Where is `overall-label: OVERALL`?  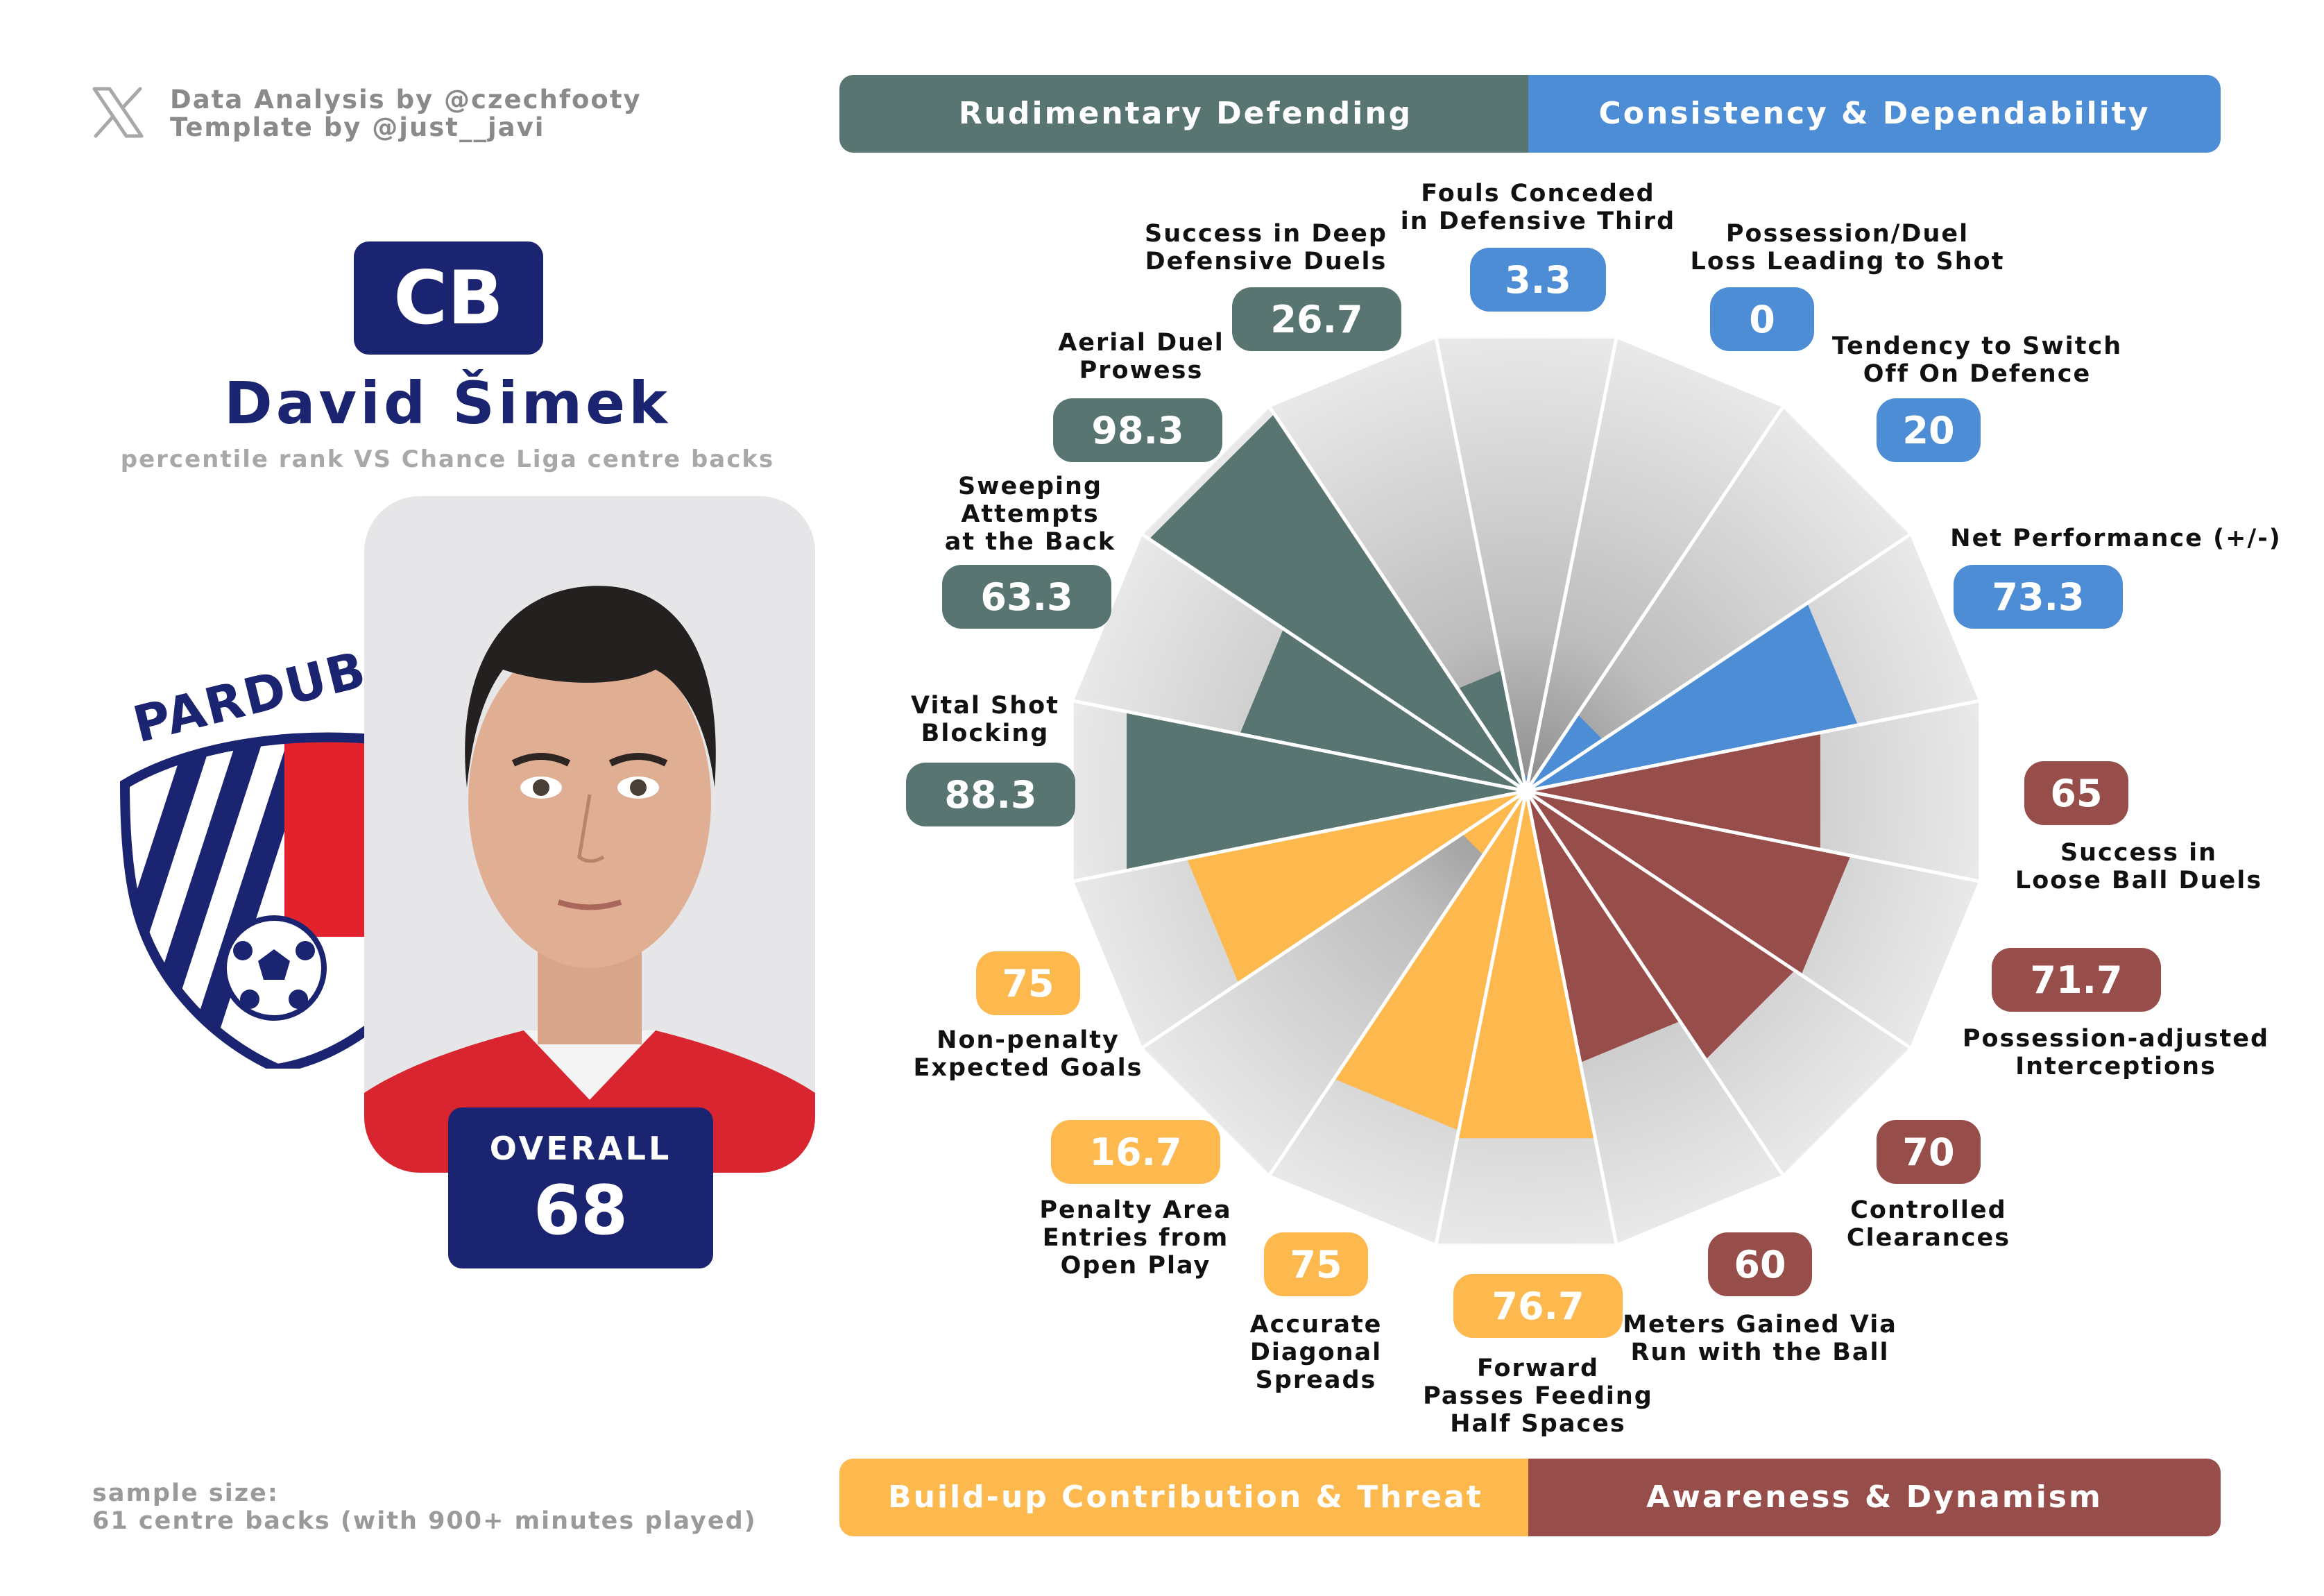
overall-label: OVERALL is located at coordinates (580, 1148).